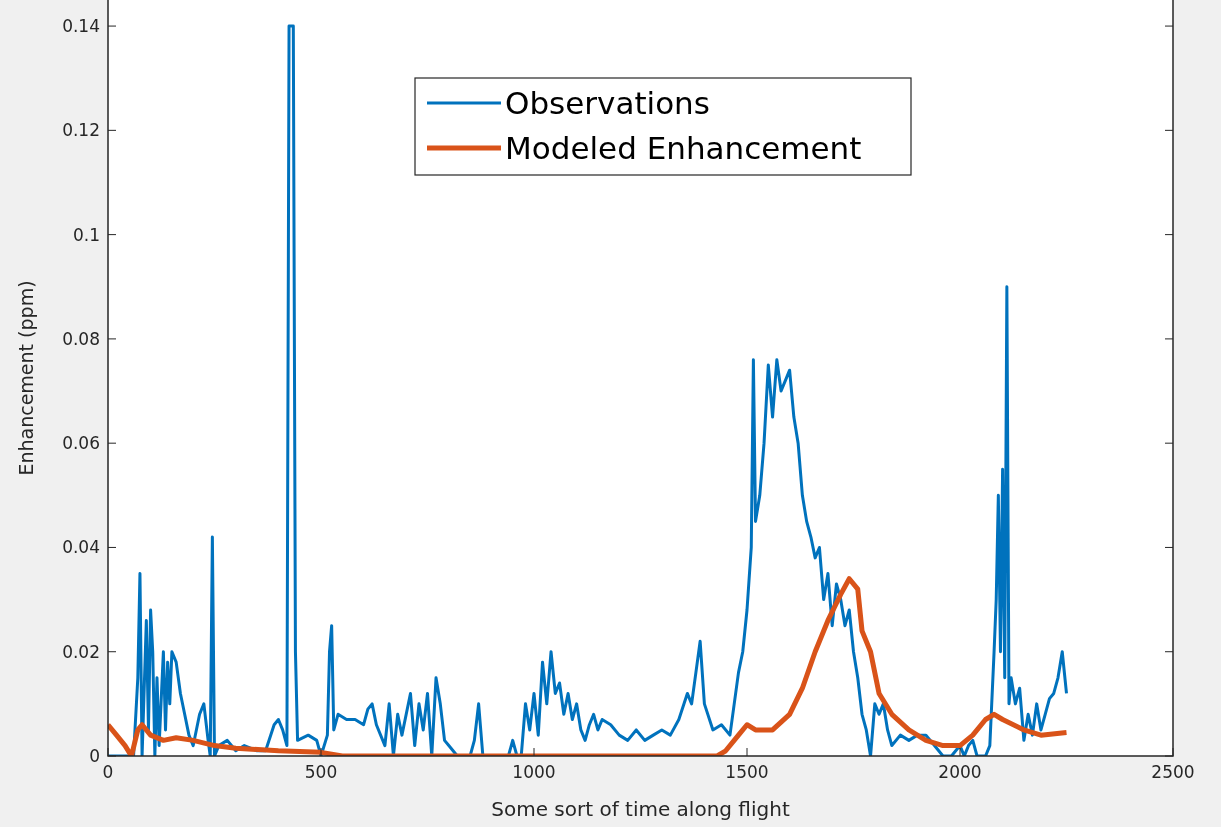  Describe the element at coordinates (81, 130) in the screenshot. I see `y-tick-label: 0.12` at that location.